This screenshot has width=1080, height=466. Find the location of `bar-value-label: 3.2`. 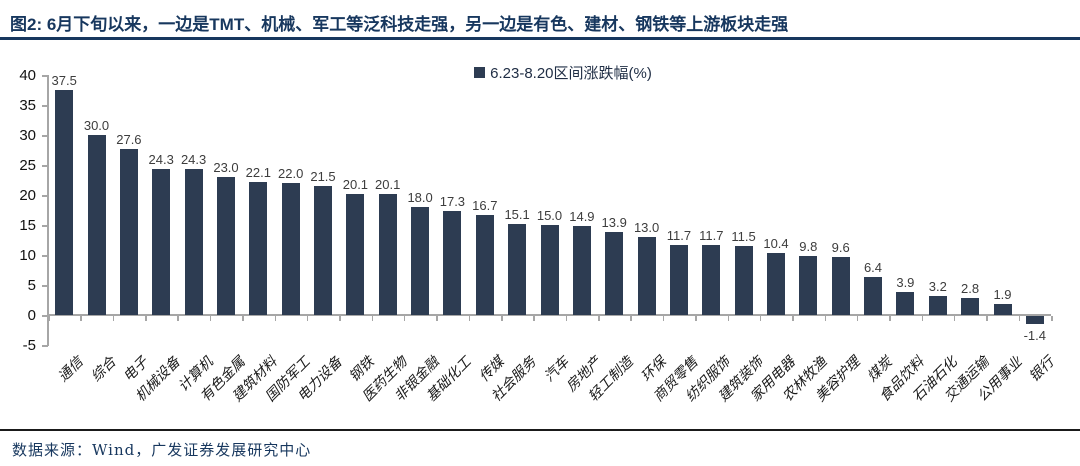

bar-value-label: 3.2 is located at coordinates (937, 286).